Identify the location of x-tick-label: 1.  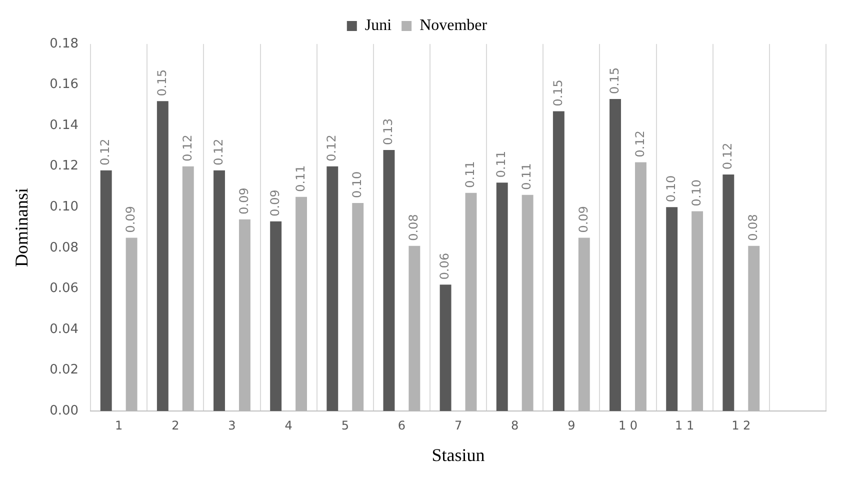
(119, 425).